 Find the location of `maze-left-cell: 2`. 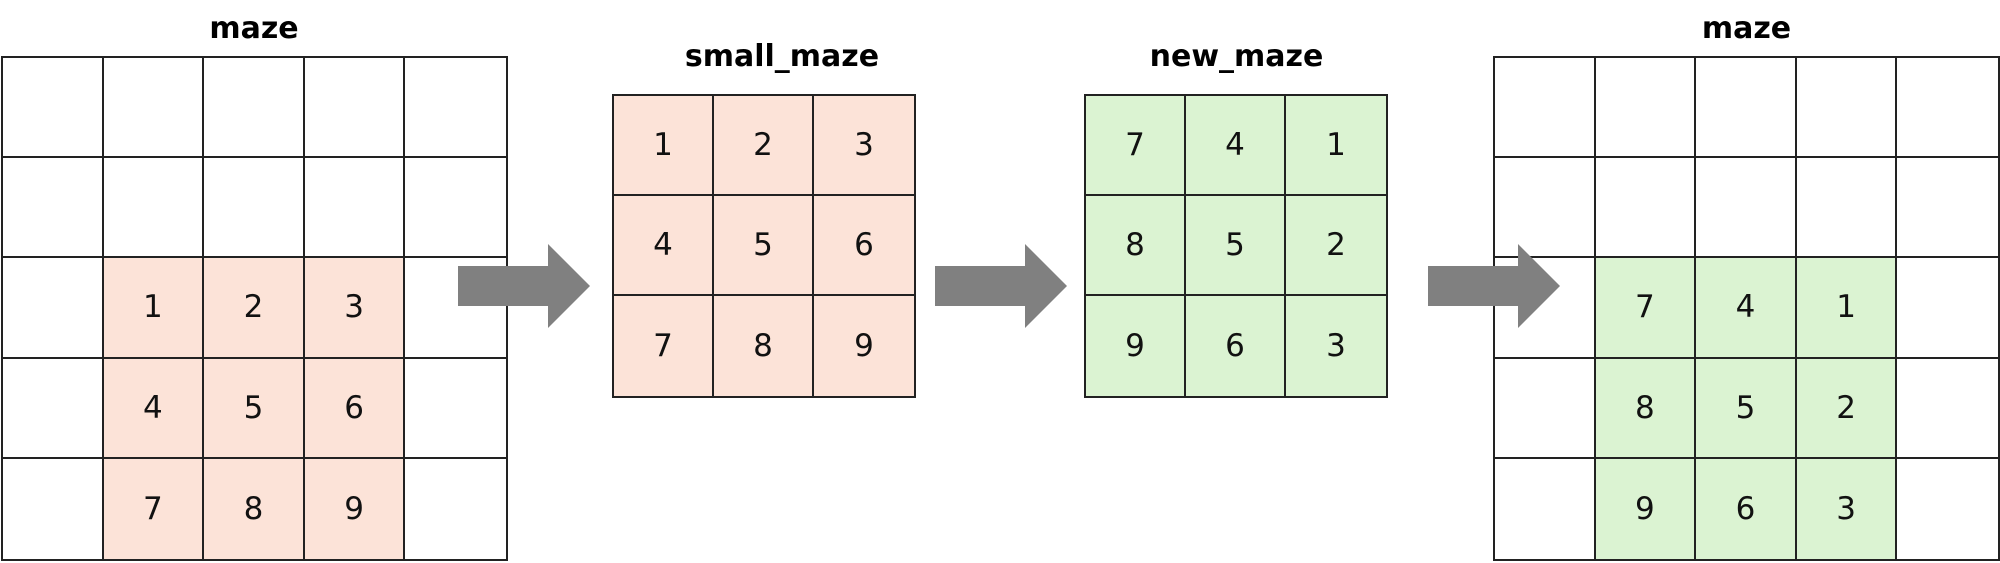

maze-left-cell: 2 is located at coordinates (254, 308).